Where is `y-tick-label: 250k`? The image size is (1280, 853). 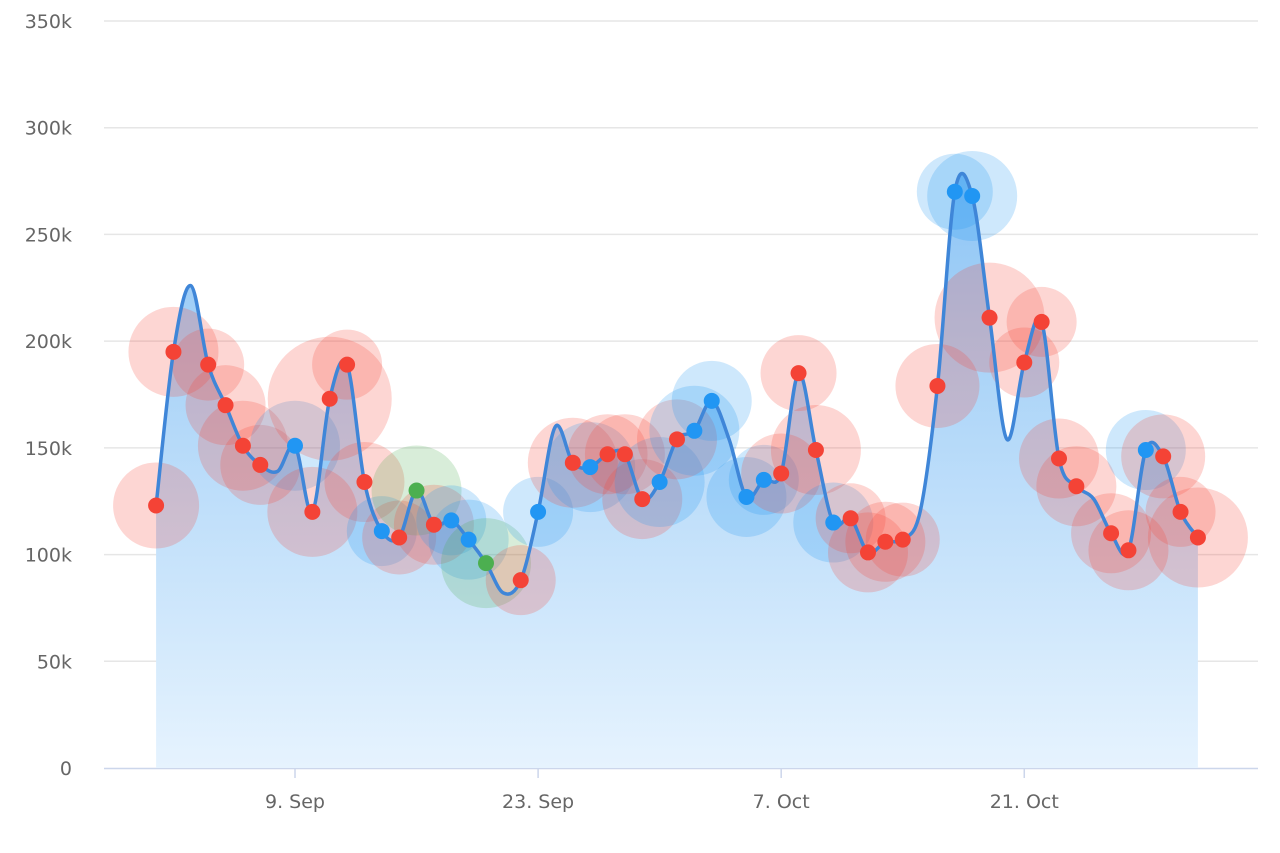
y-tick-label: 250k is located at coordinates (48, 235).